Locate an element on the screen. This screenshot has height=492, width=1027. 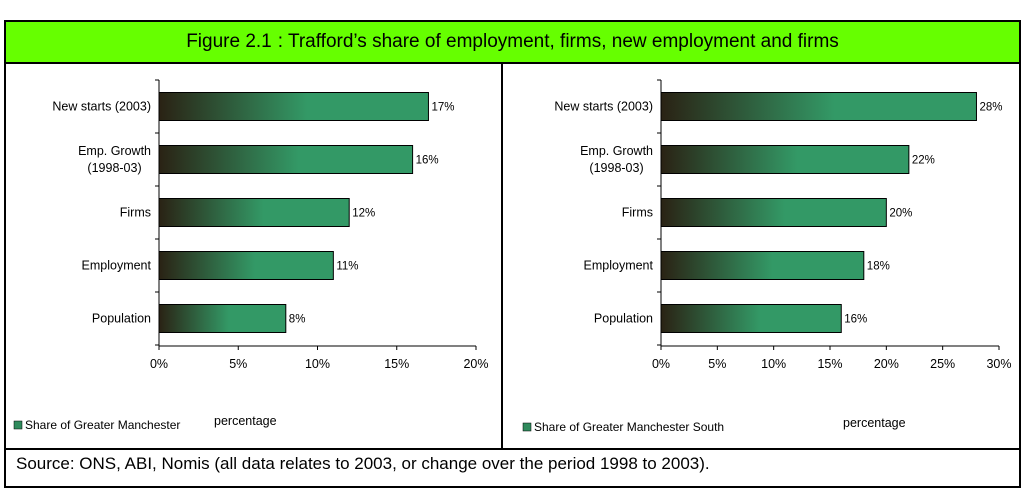
data-label: 11% is located at coordinates (347, 267).